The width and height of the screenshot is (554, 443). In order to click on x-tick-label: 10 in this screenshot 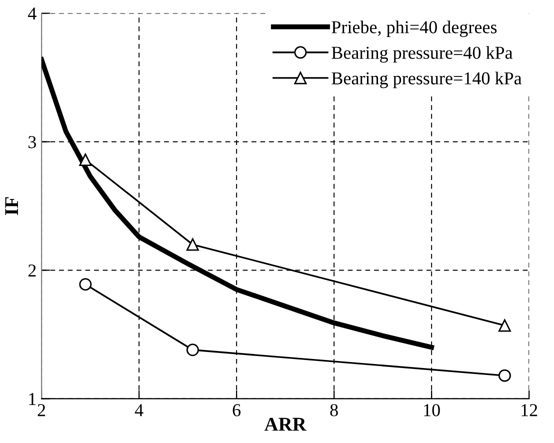, I will do `click(432, 410)`.